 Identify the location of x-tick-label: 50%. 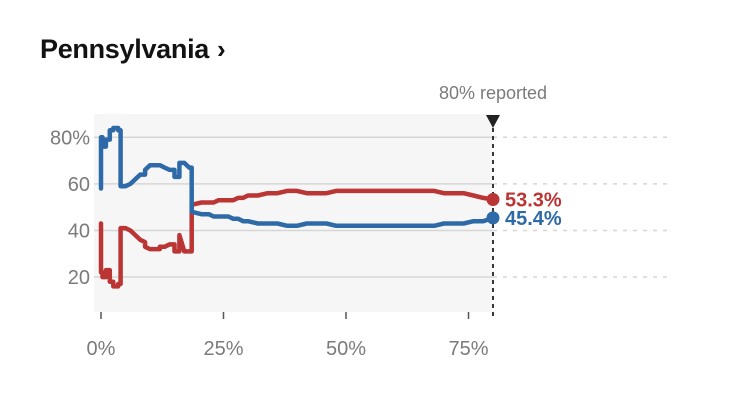
(346, 349).